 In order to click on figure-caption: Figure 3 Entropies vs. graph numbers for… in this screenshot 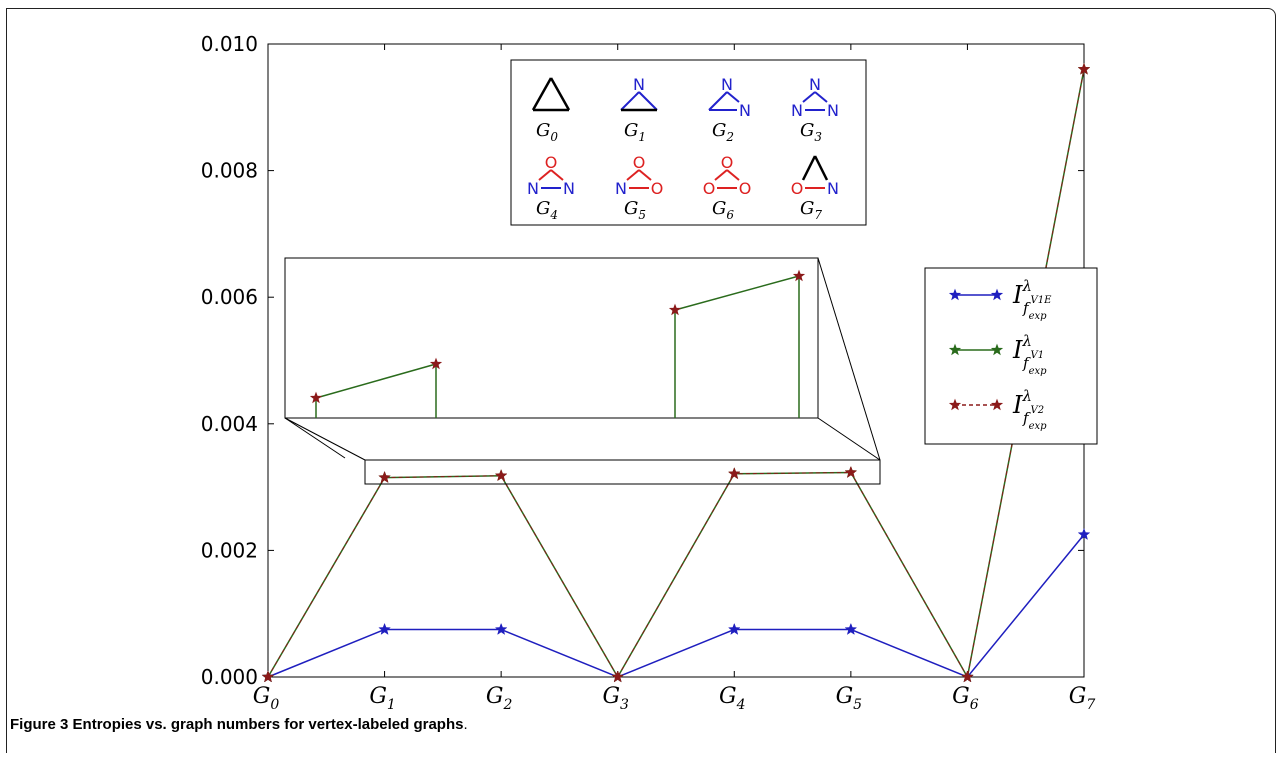, I will do `click(239, 724)`.